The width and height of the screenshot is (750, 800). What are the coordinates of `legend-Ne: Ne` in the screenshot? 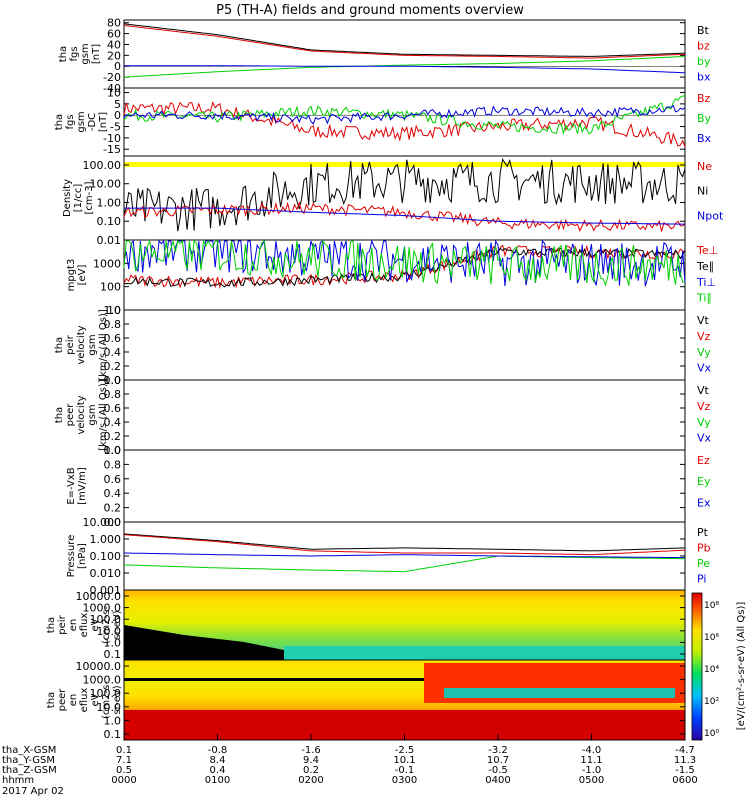 It's located at (704, 166).